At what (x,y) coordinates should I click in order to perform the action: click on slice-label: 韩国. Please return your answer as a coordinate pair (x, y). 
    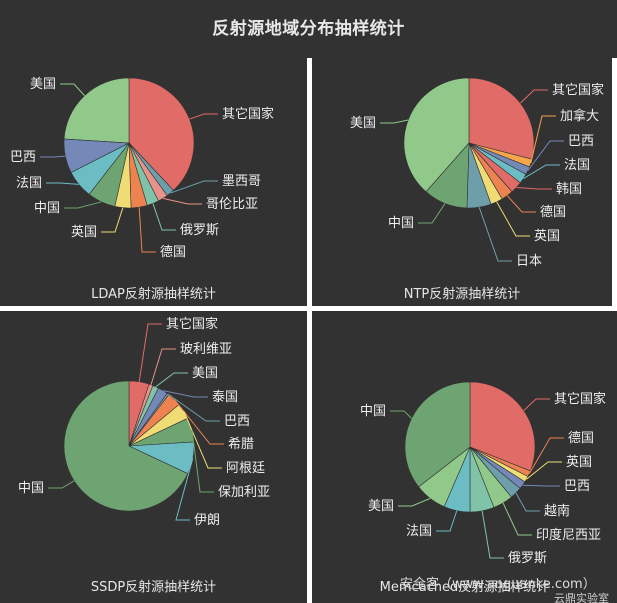
    Looking at the image, I should click on (569, 189).